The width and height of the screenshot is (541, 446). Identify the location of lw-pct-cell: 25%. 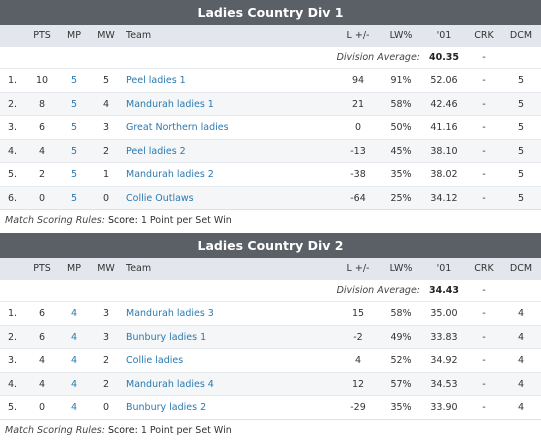
(401, 198).